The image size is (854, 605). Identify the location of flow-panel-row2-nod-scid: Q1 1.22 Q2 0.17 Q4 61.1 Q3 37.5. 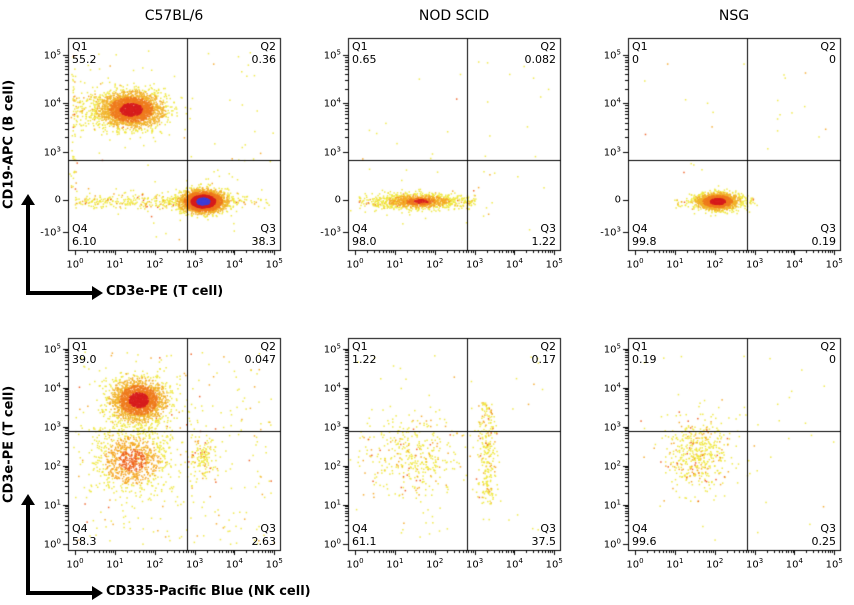
(454, 444).